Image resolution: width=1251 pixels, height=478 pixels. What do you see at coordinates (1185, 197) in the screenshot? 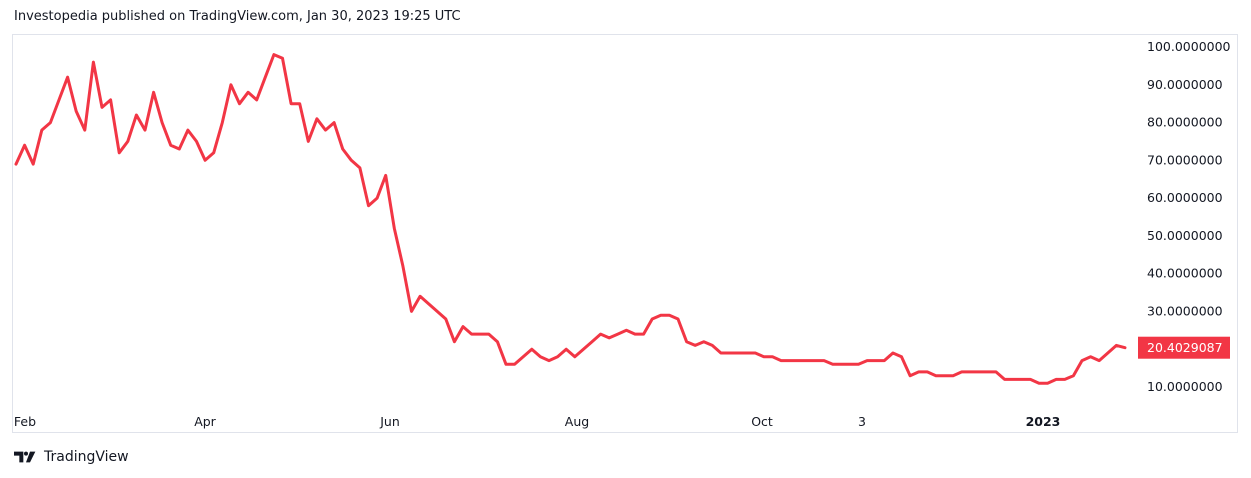
I see `y-tick-label: 60.0000000` at bounding box center [1185, 197].